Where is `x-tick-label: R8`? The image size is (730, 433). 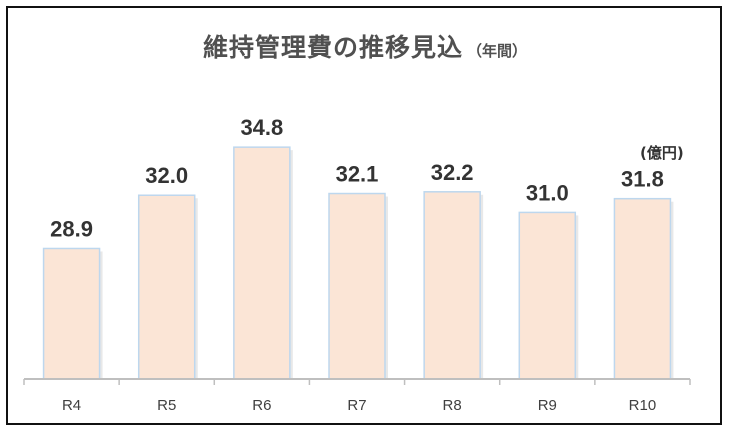 x-tick-label: R8 is located at coordinates (452, 405).